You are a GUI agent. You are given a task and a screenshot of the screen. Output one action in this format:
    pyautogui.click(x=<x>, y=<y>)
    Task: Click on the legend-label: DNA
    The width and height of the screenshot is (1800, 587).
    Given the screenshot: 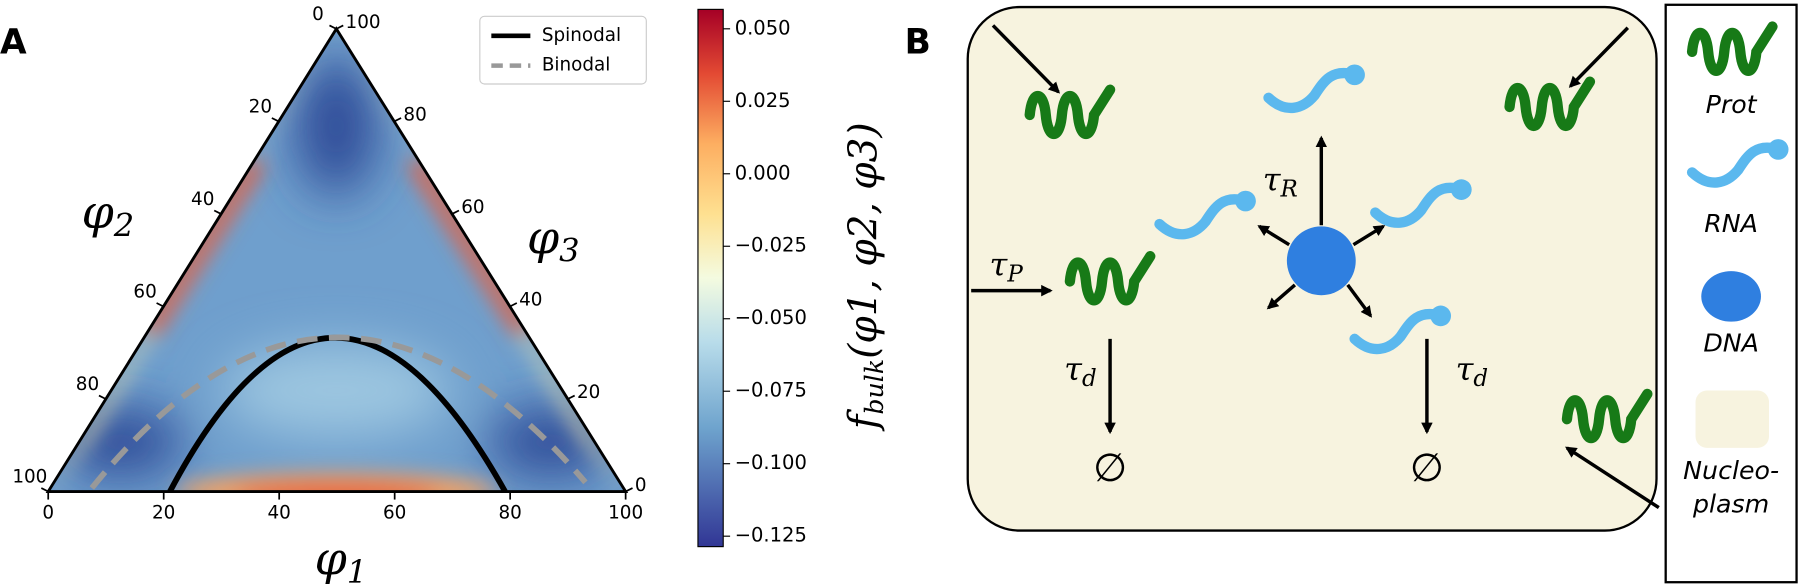 What is the action you would take?
    pyautogui.click(x=1731, y=343)
    